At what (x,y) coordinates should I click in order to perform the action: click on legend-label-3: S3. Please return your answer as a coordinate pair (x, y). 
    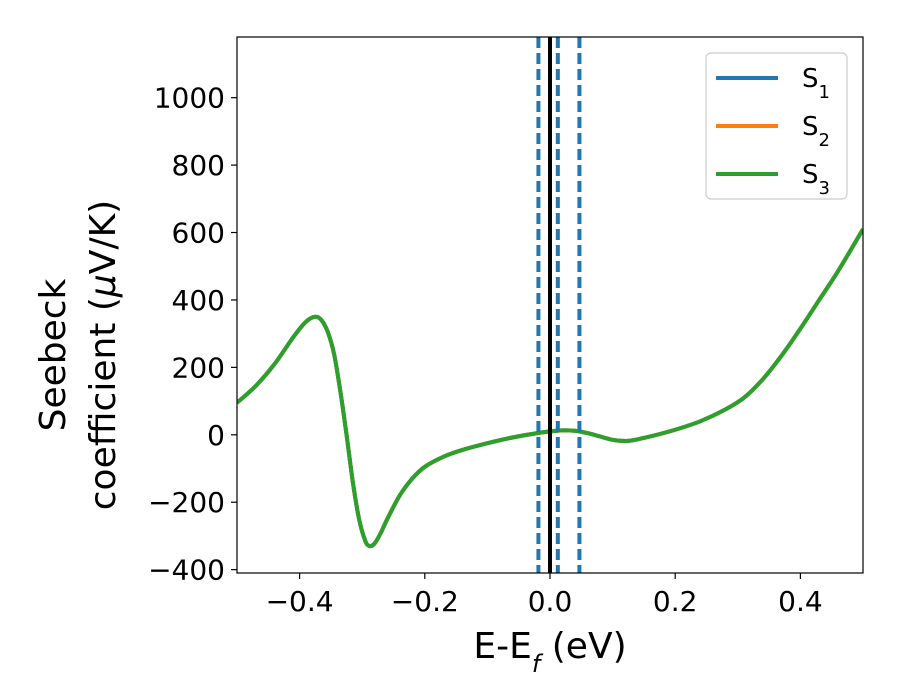
    Looking at the image, I should click on (816, 179).